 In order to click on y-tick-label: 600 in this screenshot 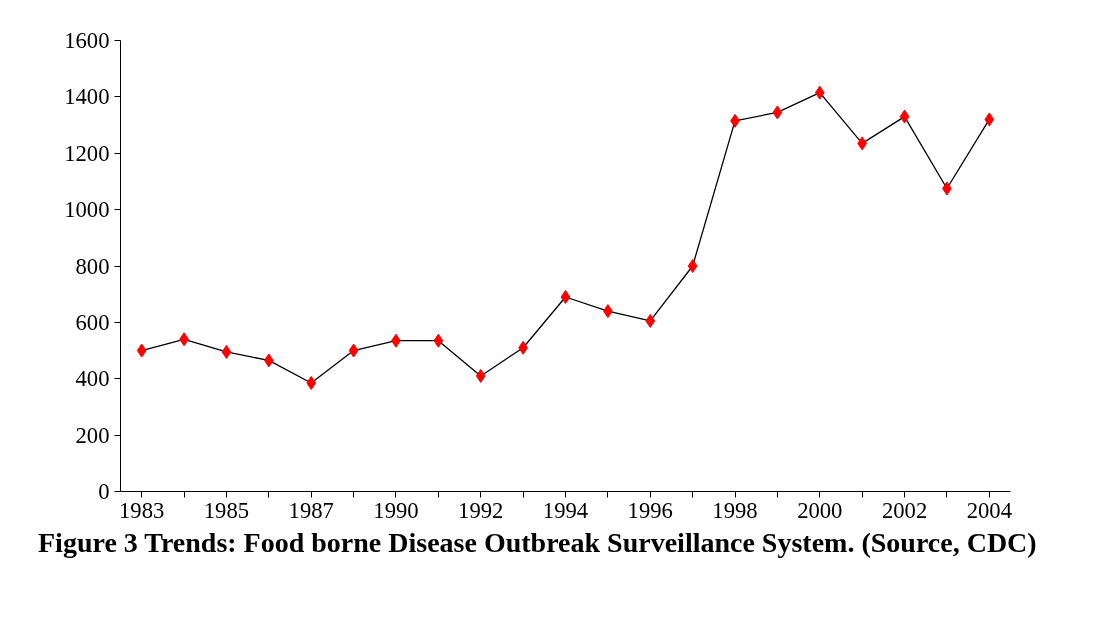, I will do `click(92, 322)`.